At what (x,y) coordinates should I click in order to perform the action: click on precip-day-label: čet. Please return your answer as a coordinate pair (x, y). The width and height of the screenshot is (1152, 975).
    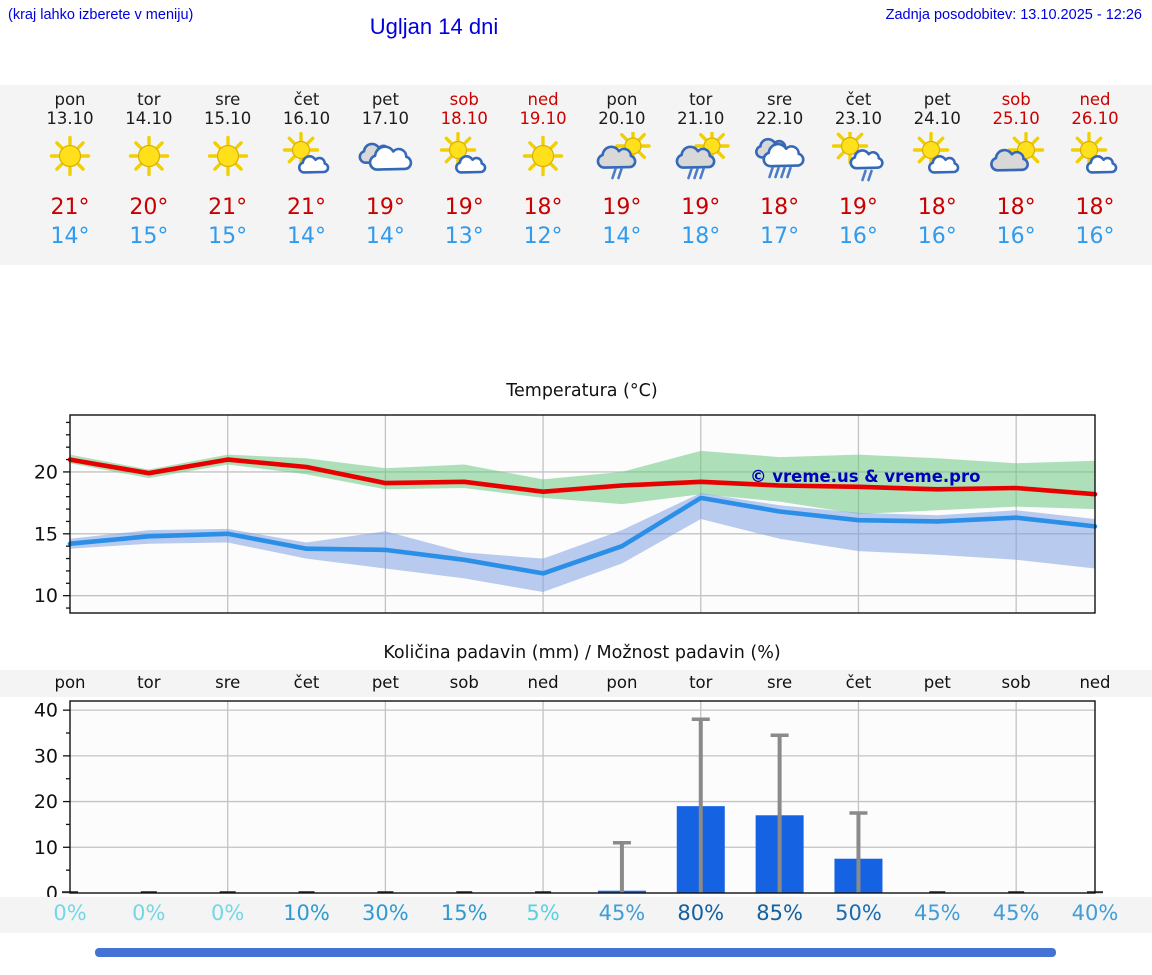
    Looking at the image, I should click on (306, 682).